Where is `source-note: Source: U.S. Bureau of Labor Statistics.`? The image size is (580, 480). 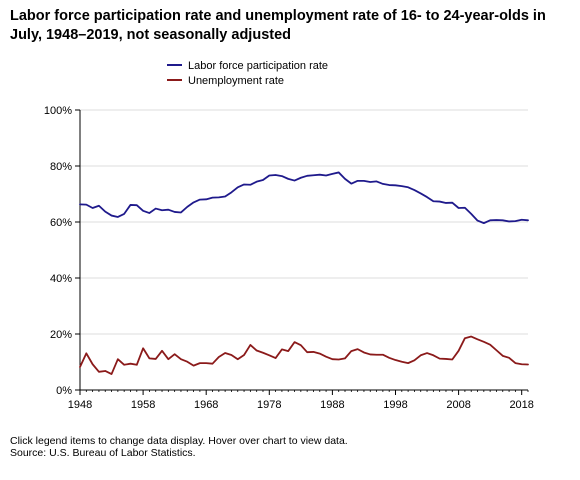
source-note: Source: U.S. Bureau of Labor Statistics. is located at coordinates (103, 453).